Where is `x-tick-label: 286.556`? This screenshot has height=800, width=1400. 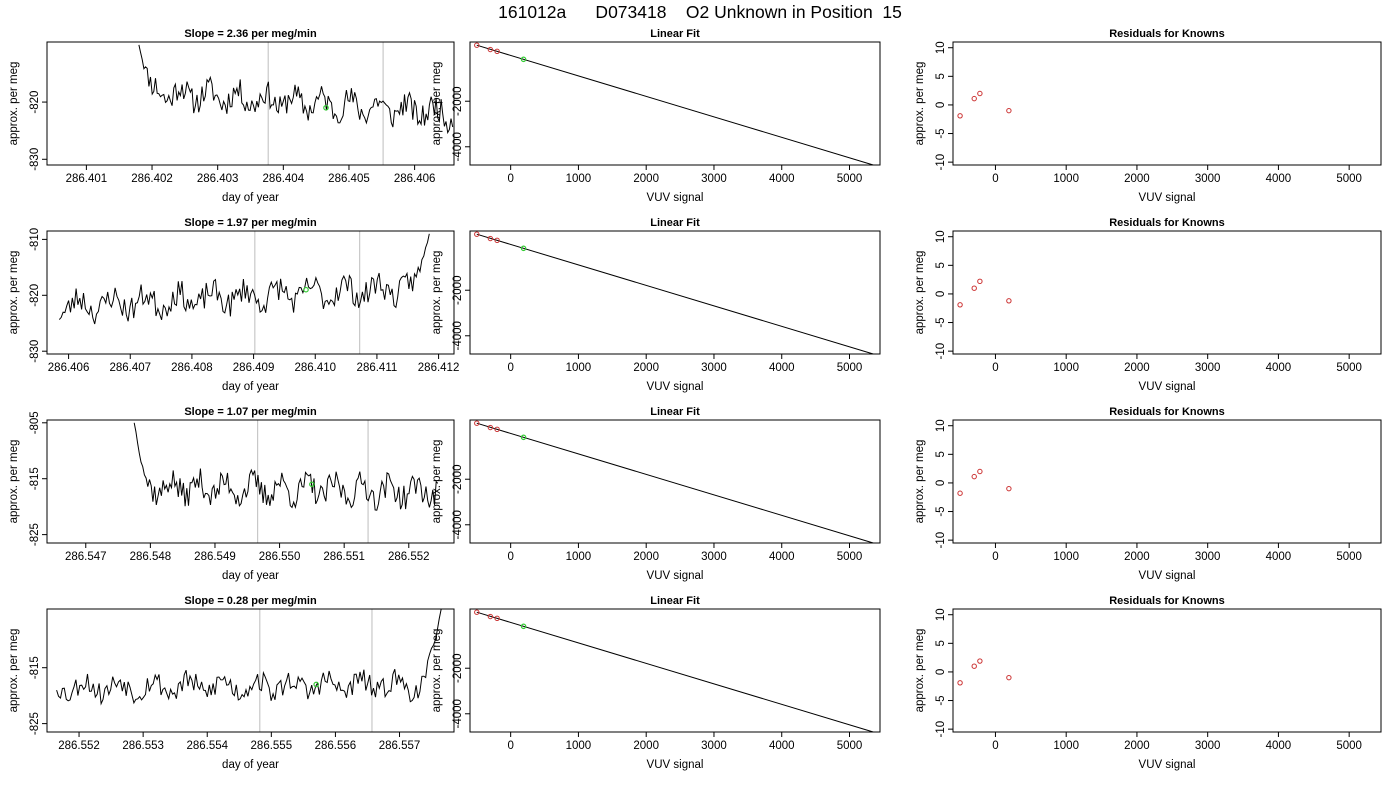
x-tick-label: 286.556 is located at coordinates (336, 746).